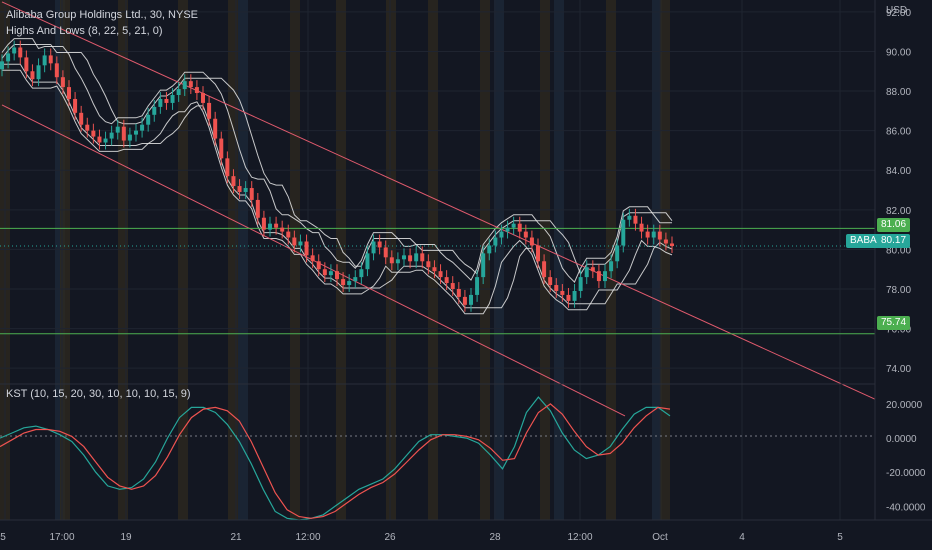 The image size is (932, 550). Describe the element at coordinates (896, 10) in the screenshot. I see `currency-label: USD` at that location.